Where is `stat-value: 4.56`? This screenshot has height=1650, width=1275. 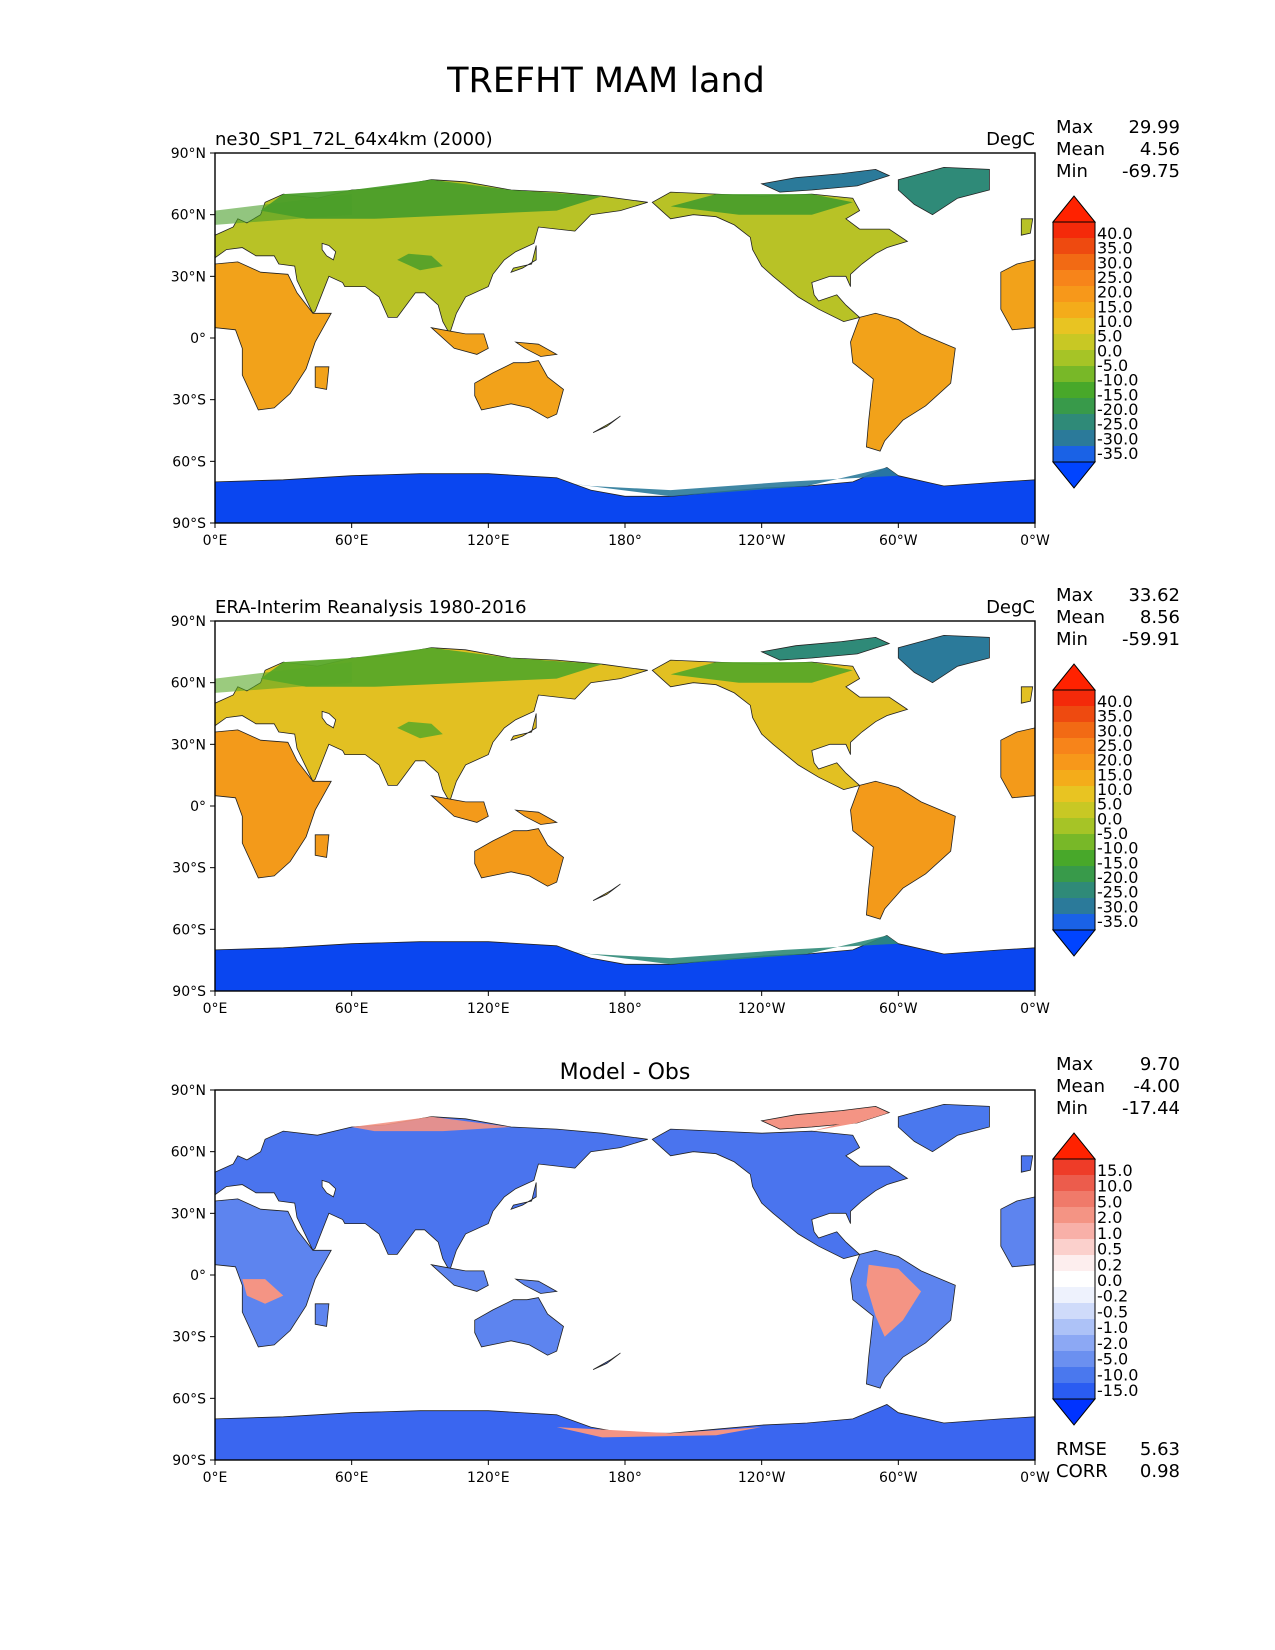
stat-value: 4.56 is located at coordinates (1160, 149).